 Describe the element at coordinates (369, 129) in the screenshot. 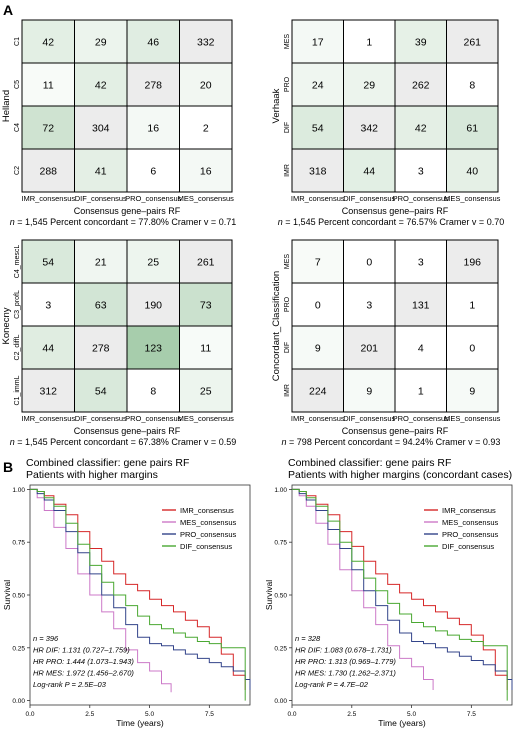

I see `cell-value: 342` at that location.